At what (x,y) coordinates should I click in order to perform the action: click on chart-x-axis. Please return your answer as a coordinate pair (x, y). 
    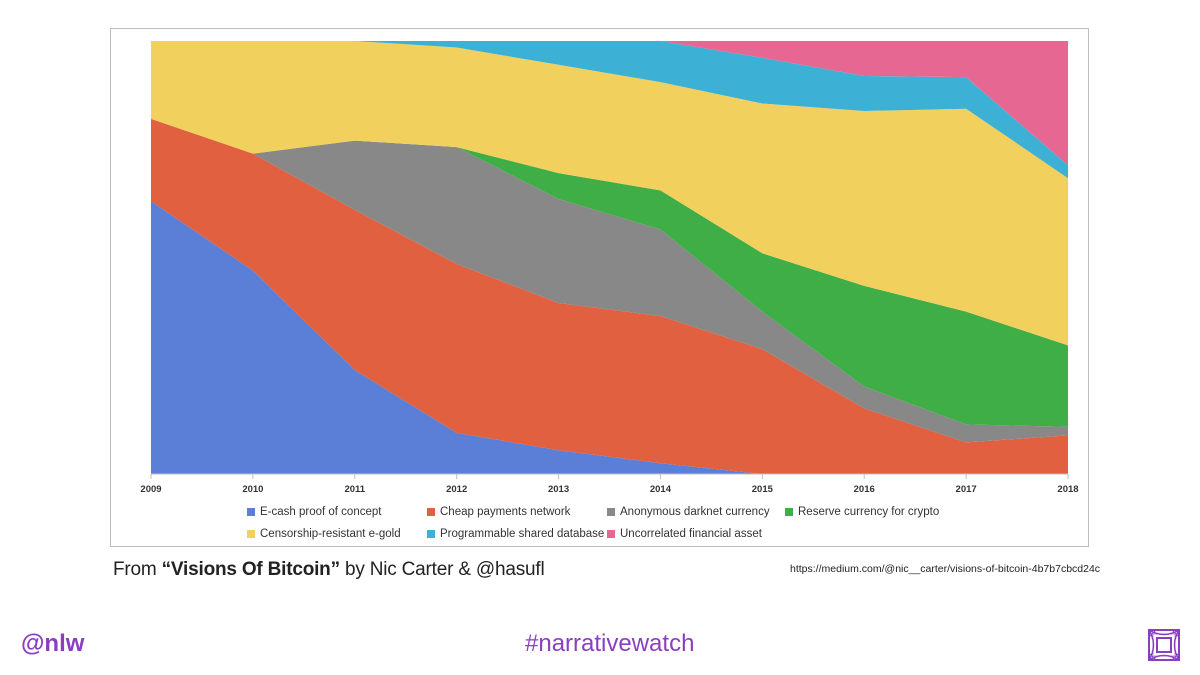
    Looking at the image, I should click on (609, 476).